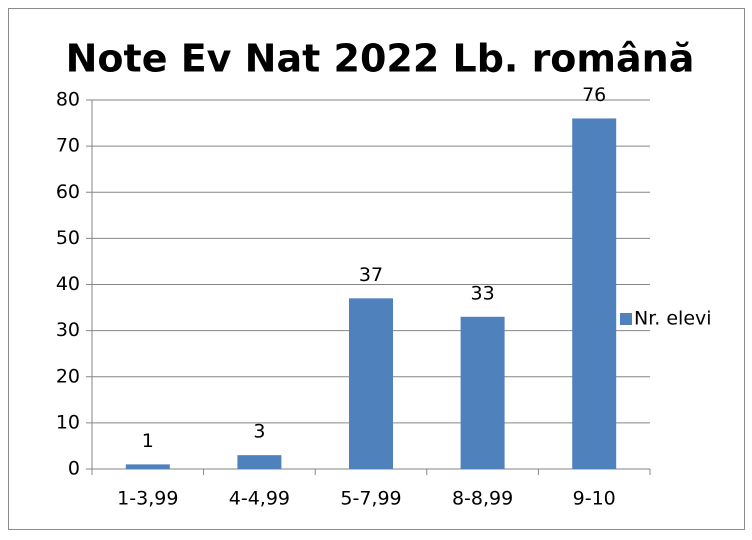 The image size is (752, 540). What do you see at coordinates (259, 432) in the screenshot?
I see `data-label: 3` at bounding box center [259, 432].